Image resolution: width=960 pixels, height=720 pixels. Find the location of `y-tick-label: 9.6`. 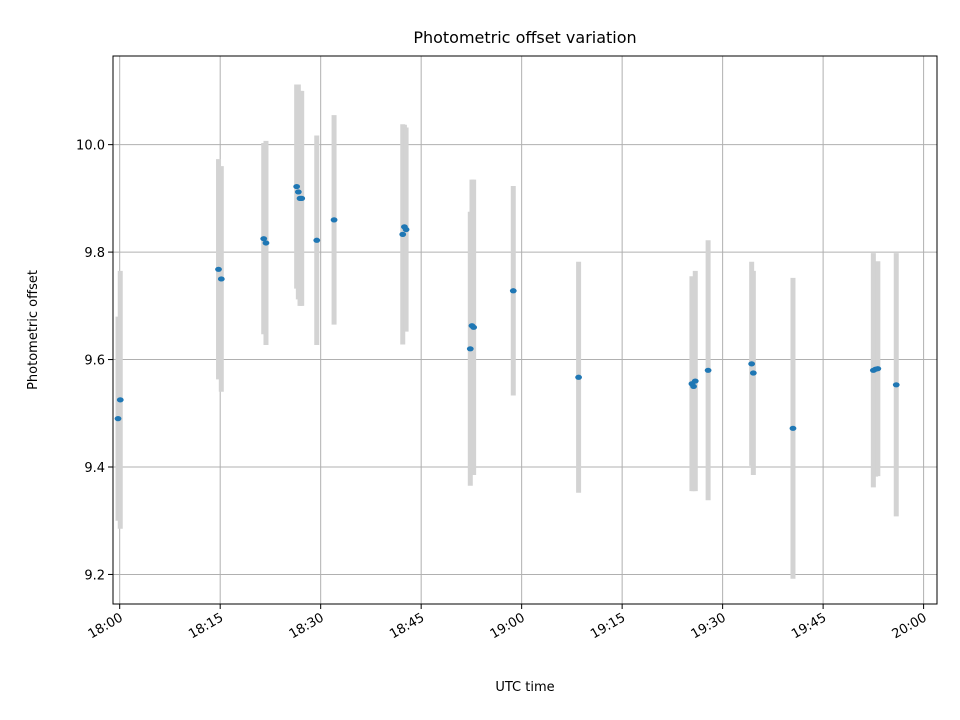

y-tick-label: 9.6 is located at coordinates (94, 361).